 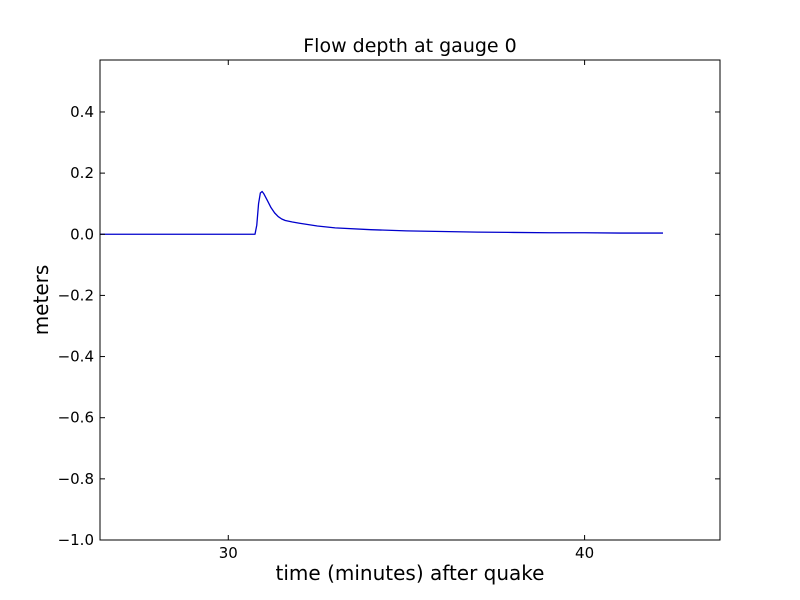 I want to click on y-tick-label: 0.4, so click(x=82, y=112).